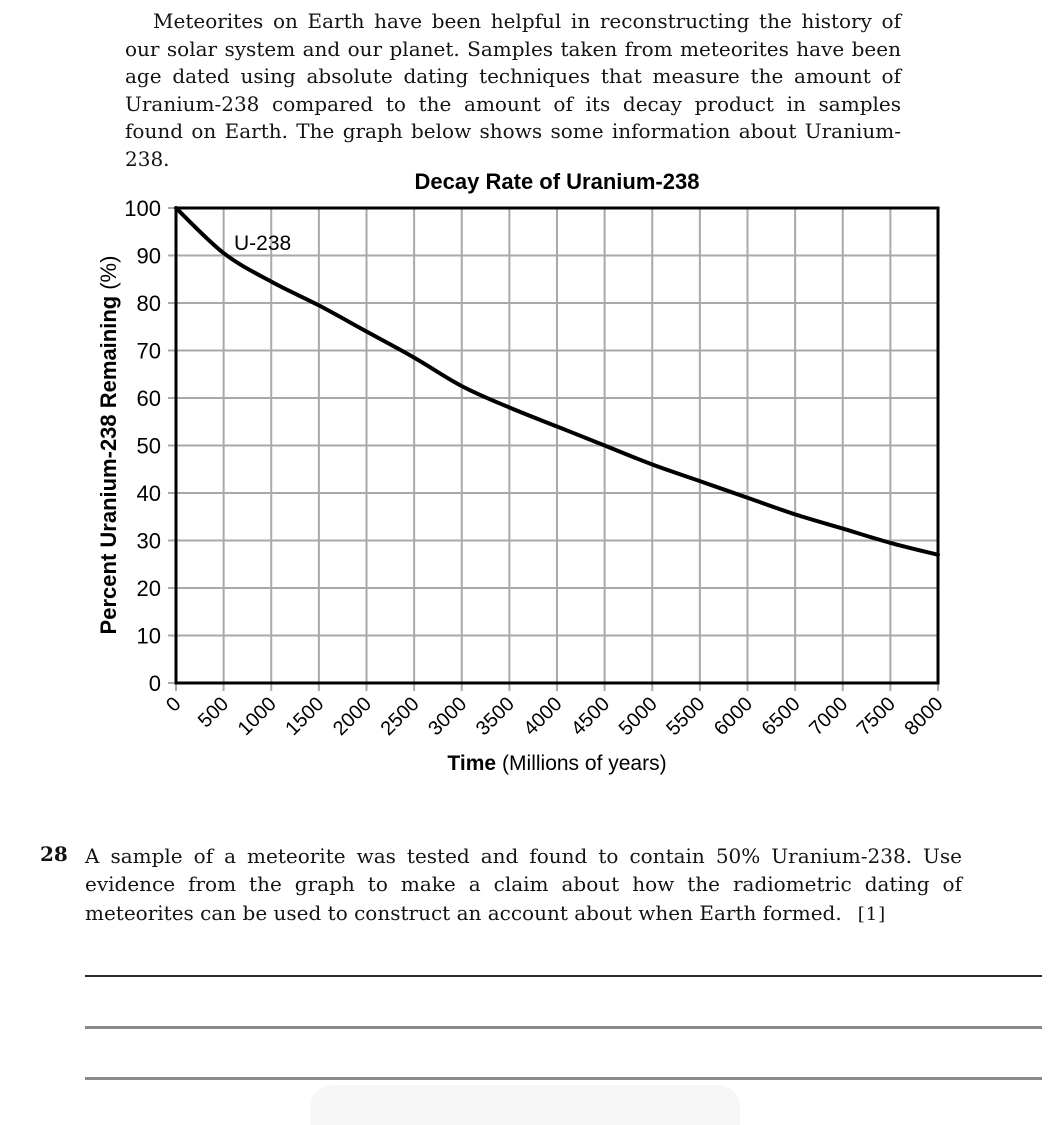 Image resolution: width=1064 pixels, height=1125 pixels. I want to click on marks-badge: [1], so click(872, 914).